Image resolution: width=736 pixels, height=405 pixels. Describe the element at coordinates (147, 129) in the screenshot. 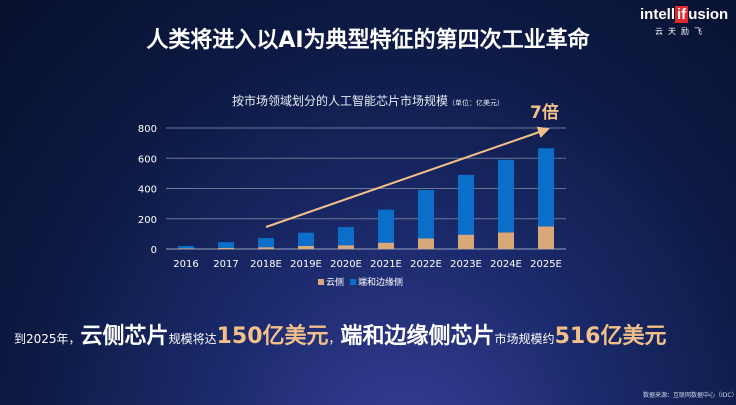

I see `y-tick-label: 800` at that location.